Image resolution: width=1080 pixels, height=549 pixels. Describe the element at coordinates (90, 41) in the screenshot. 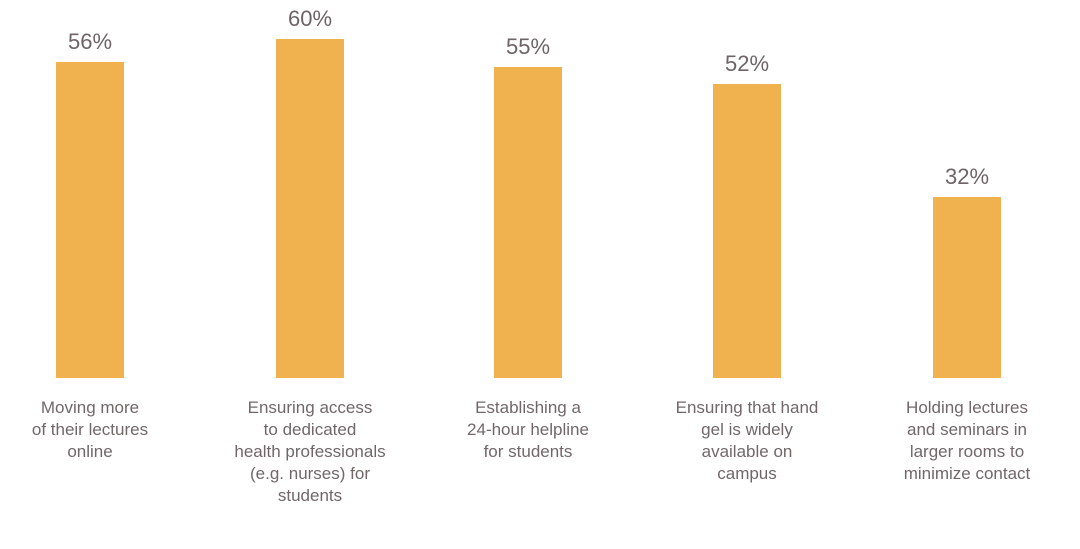

I see `bar-value-label: 56%` at that location.